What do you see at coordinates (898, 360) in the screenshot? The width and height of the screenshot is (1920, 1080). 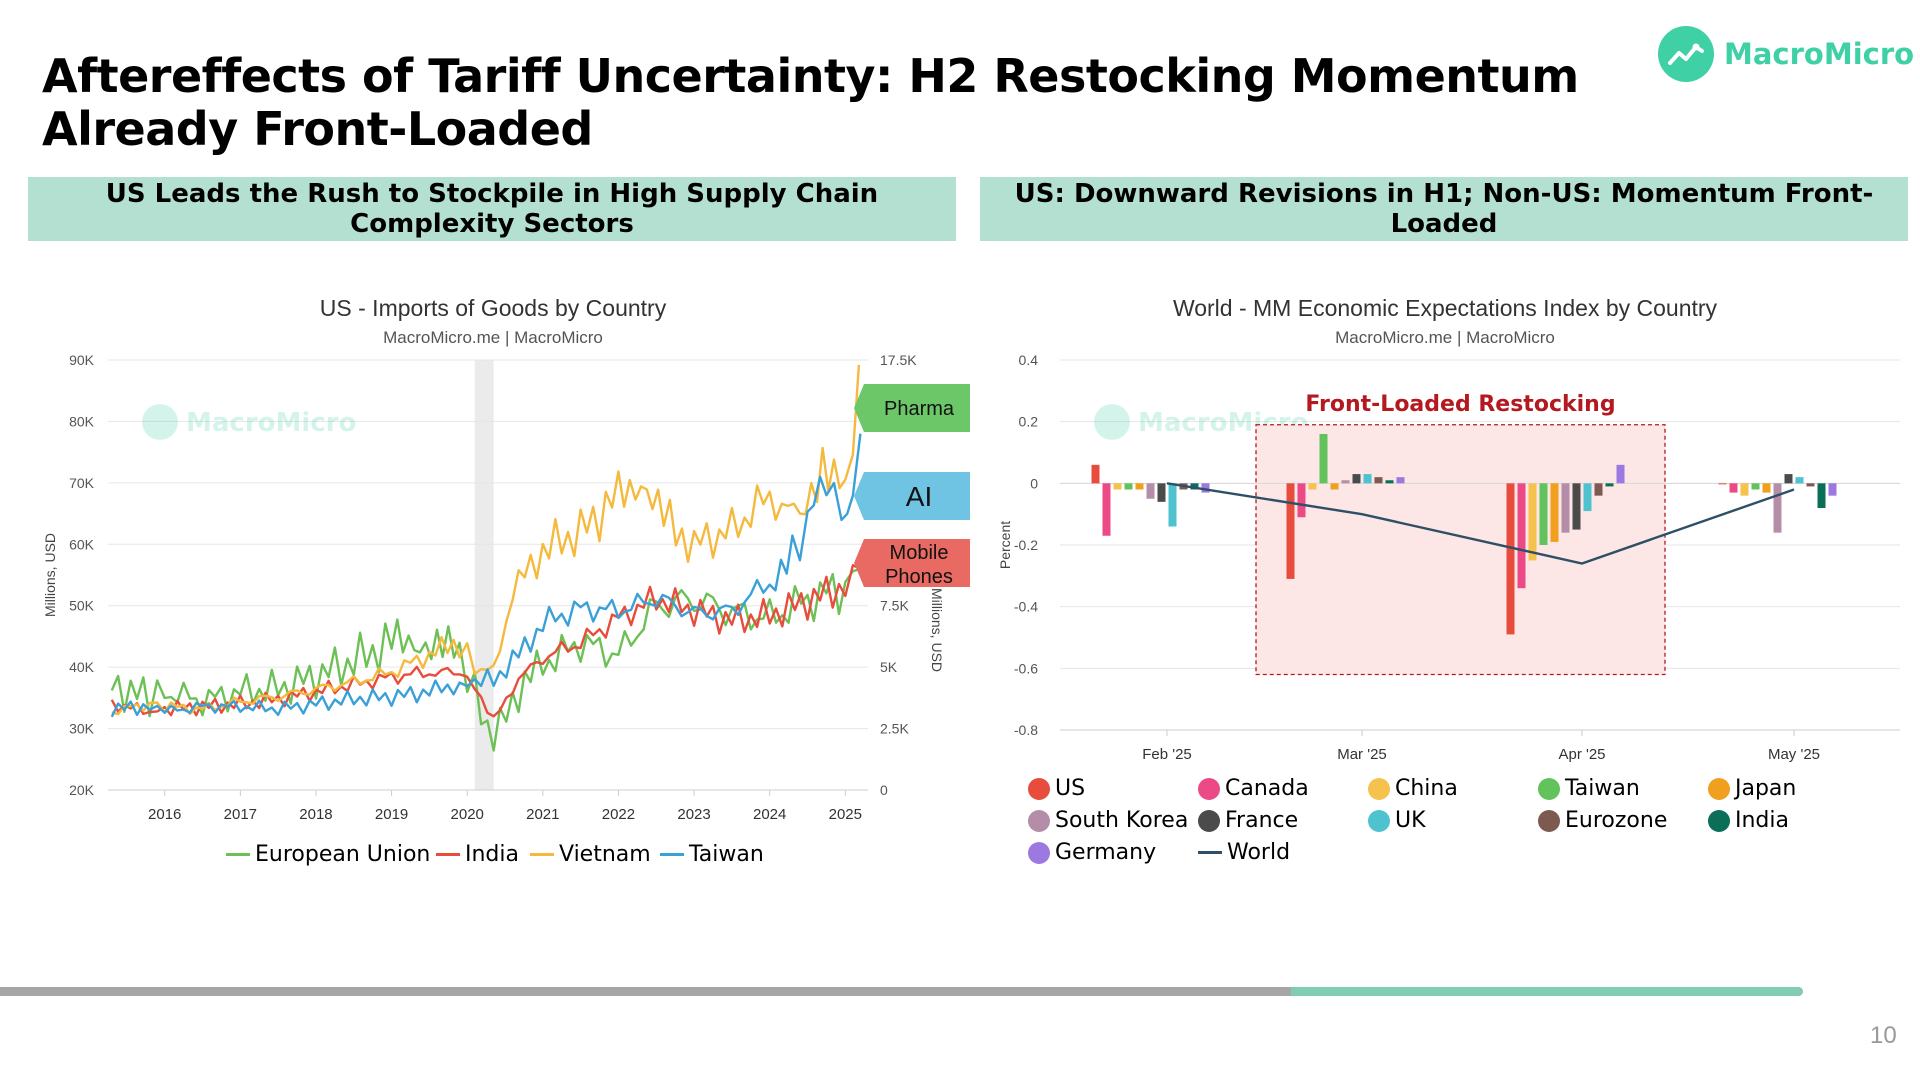 I see `y2-tick-label: 17.5K` at bounding box center [898, 360].